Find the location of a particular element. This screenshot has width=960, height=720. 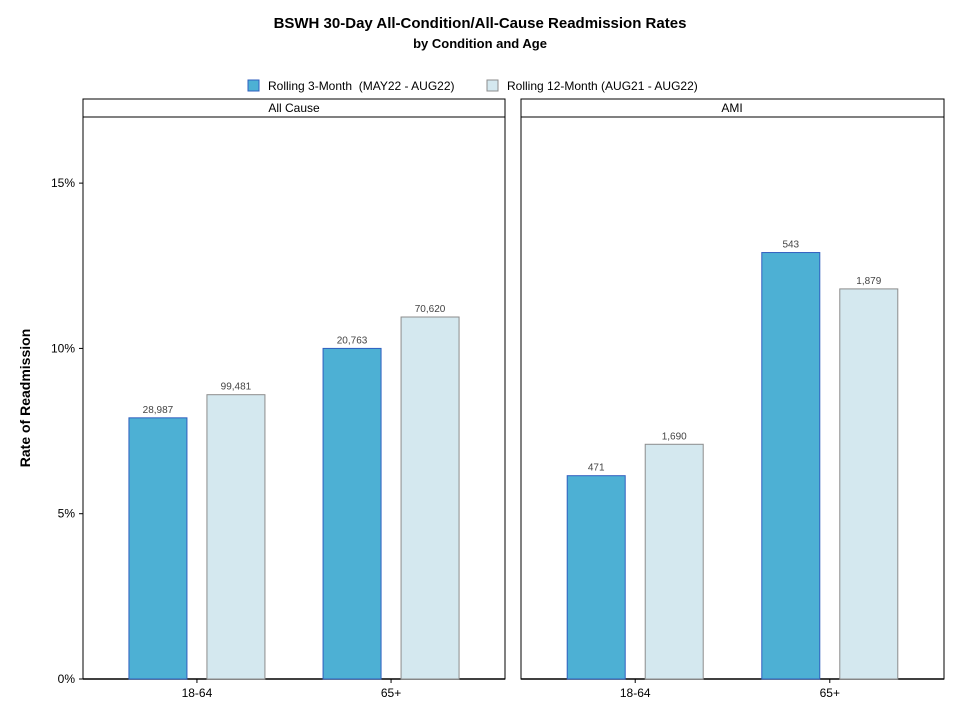

y-tick-label: 0% is located at coordinates (67, 679).